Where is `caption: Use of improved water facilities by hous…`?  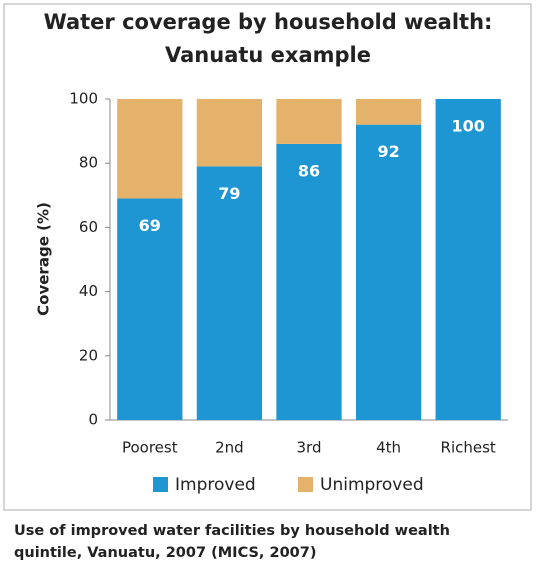 caption: Use of improved water facilities by hous… is located at coordinates (232, 531).